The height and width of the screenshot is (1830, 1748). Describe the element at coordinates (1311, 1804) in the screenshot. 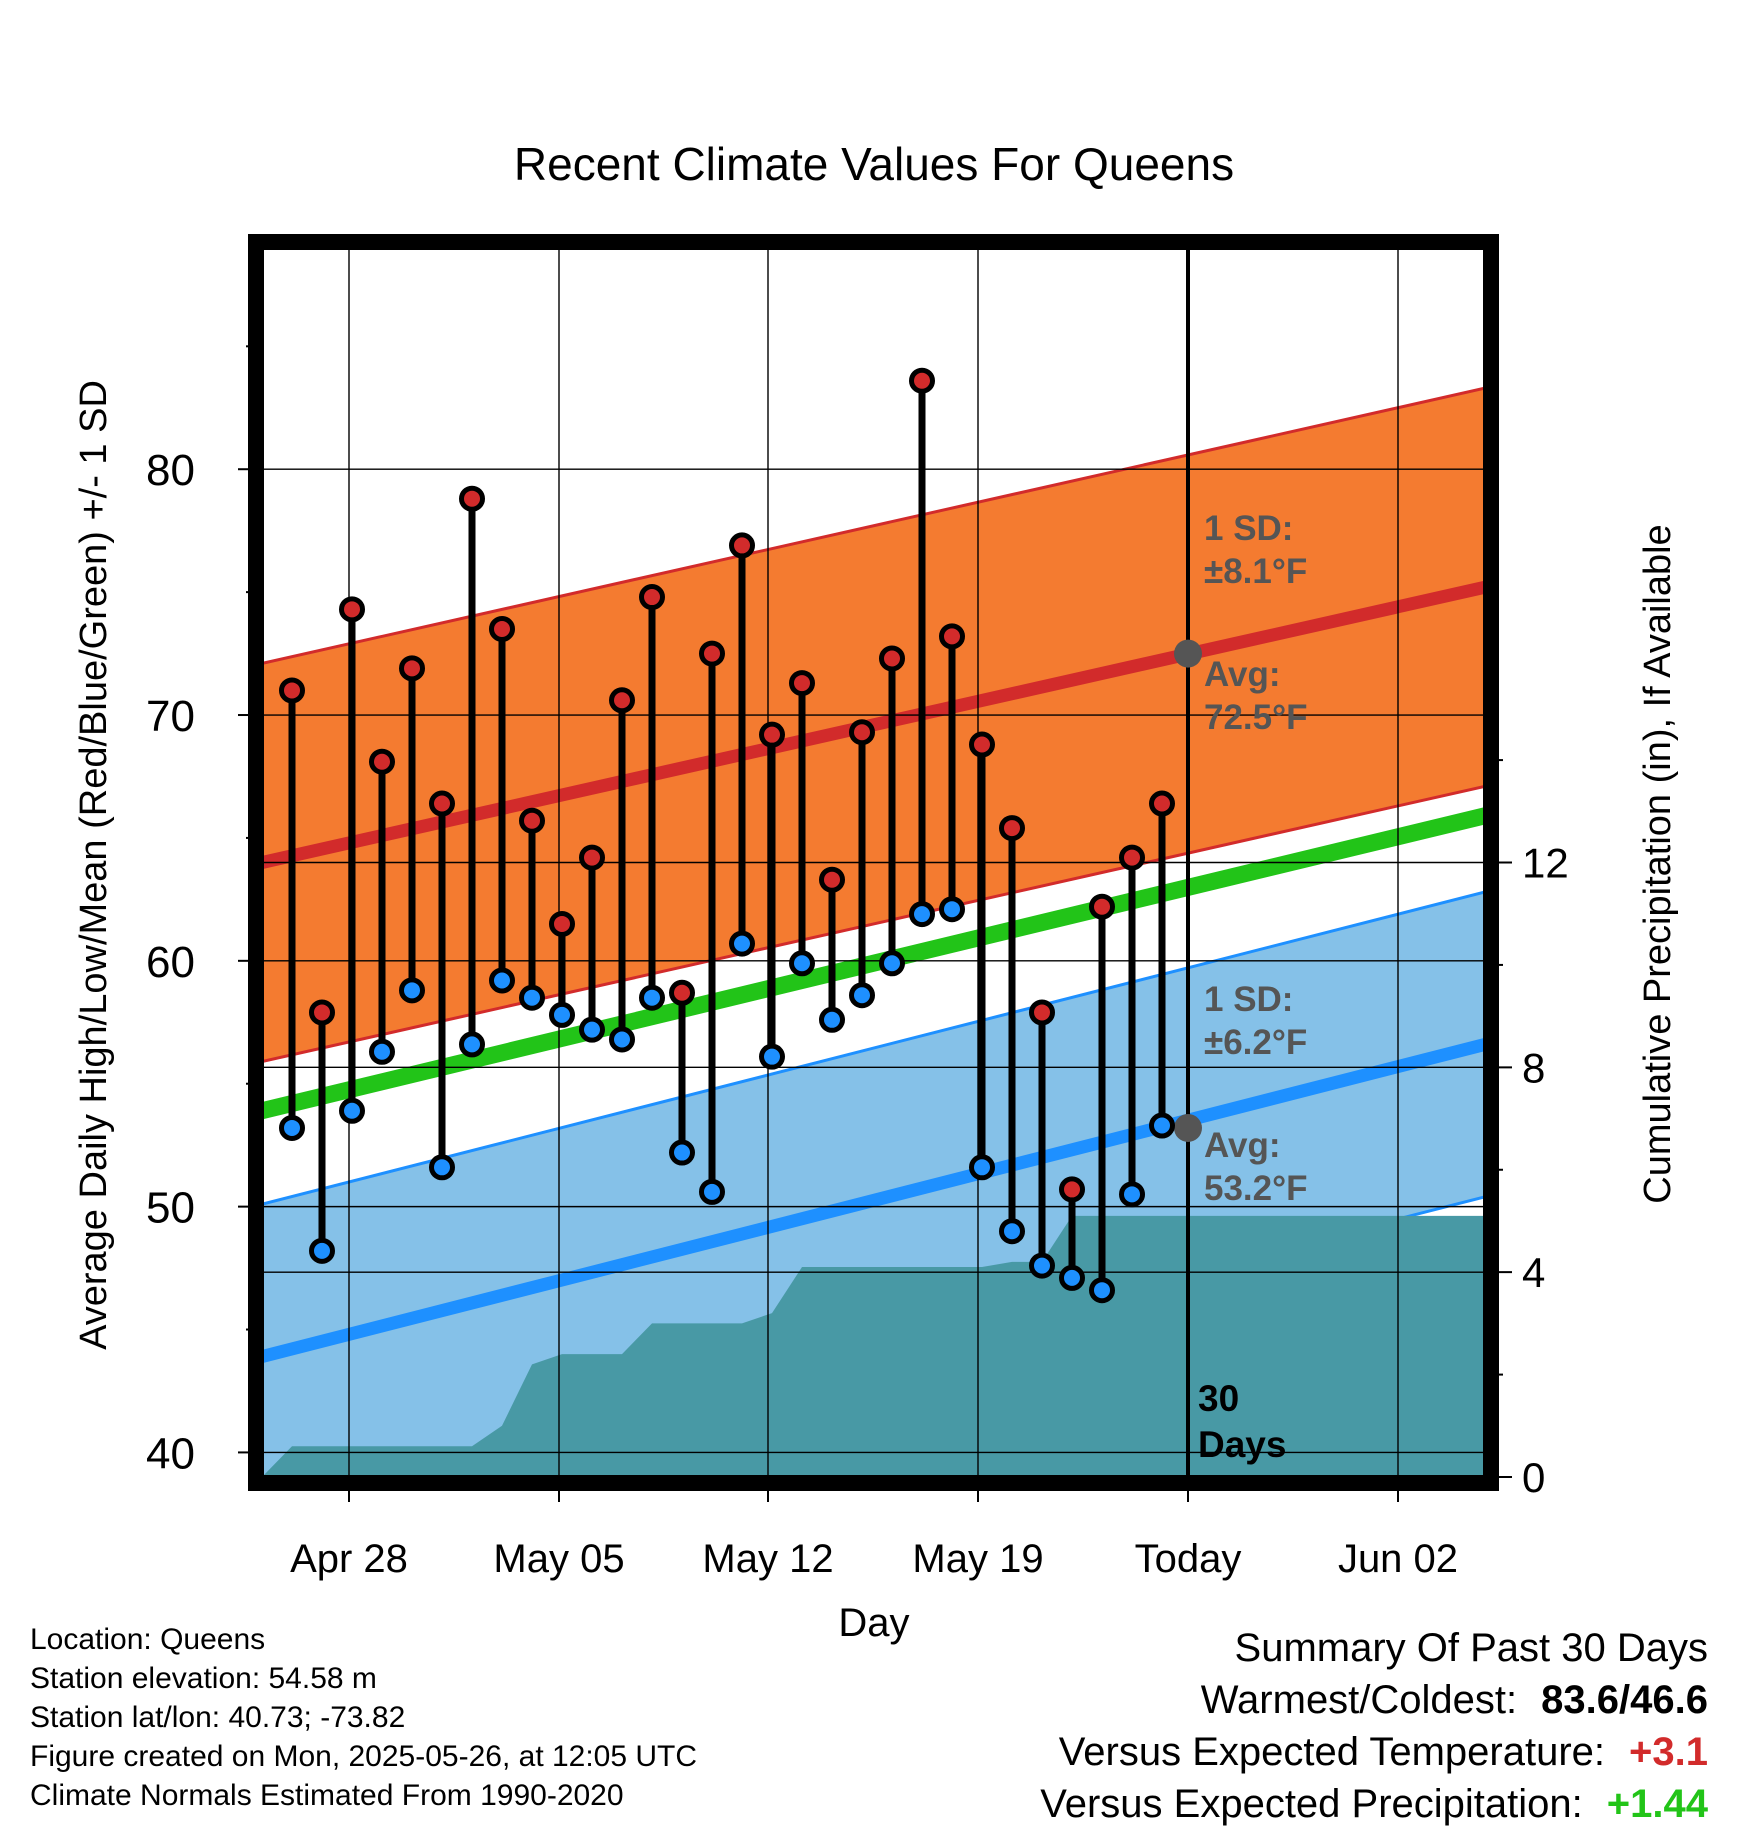

I see `precip-label: Versus Expected Precipitation:` at that location.